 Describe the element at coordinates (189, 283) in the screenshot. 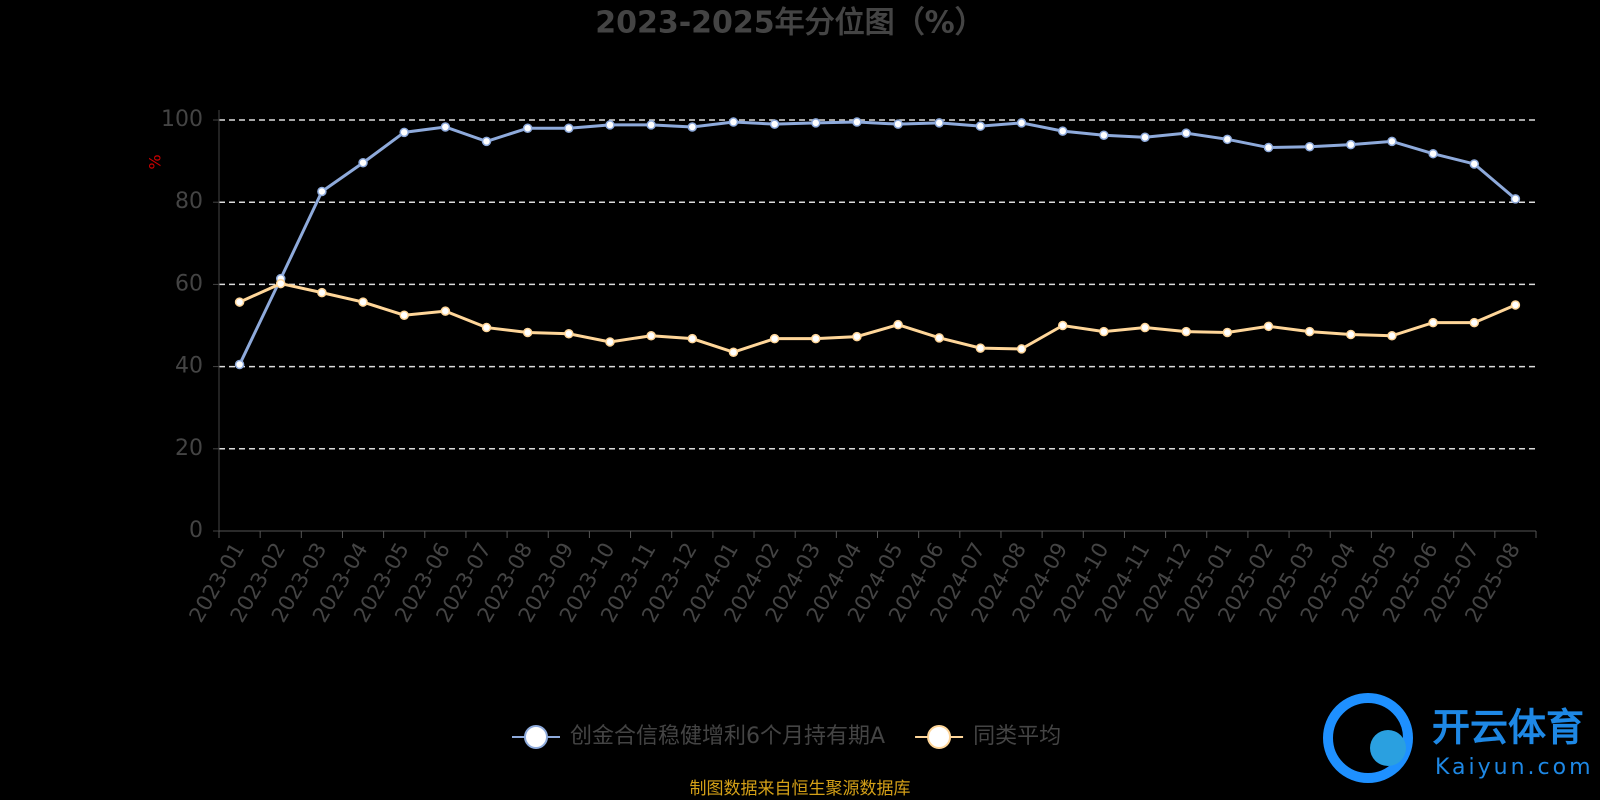

I see `y-tick-label: 60` at that location.